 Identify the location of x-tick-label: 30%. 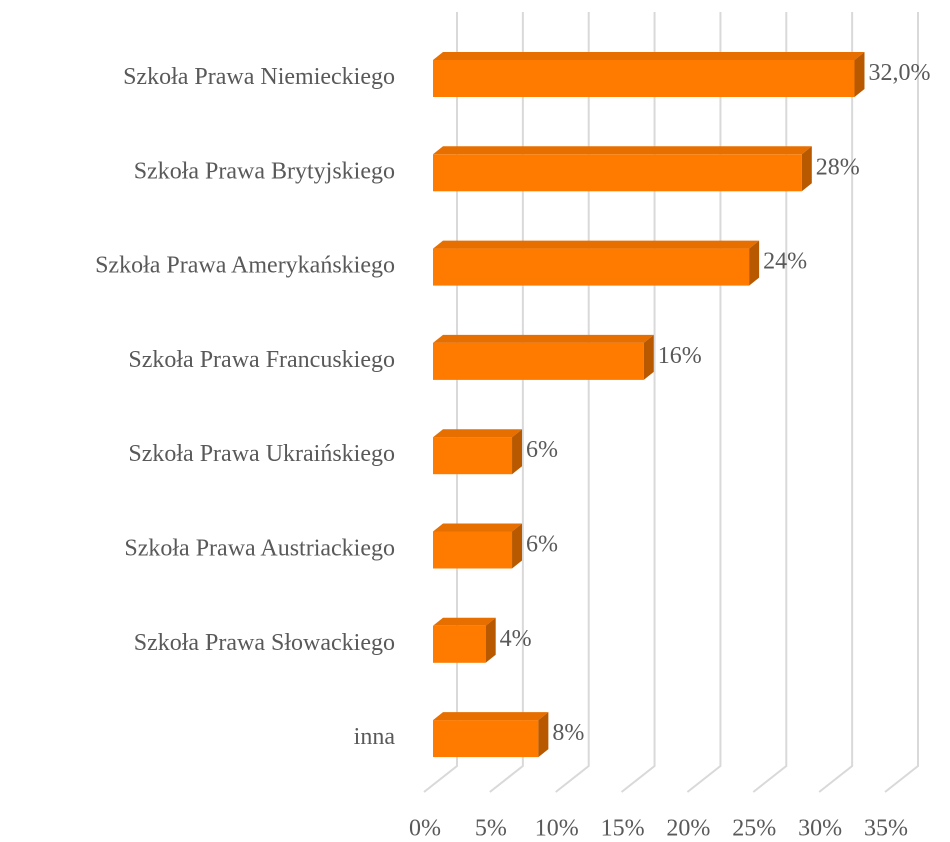
(820, 829).